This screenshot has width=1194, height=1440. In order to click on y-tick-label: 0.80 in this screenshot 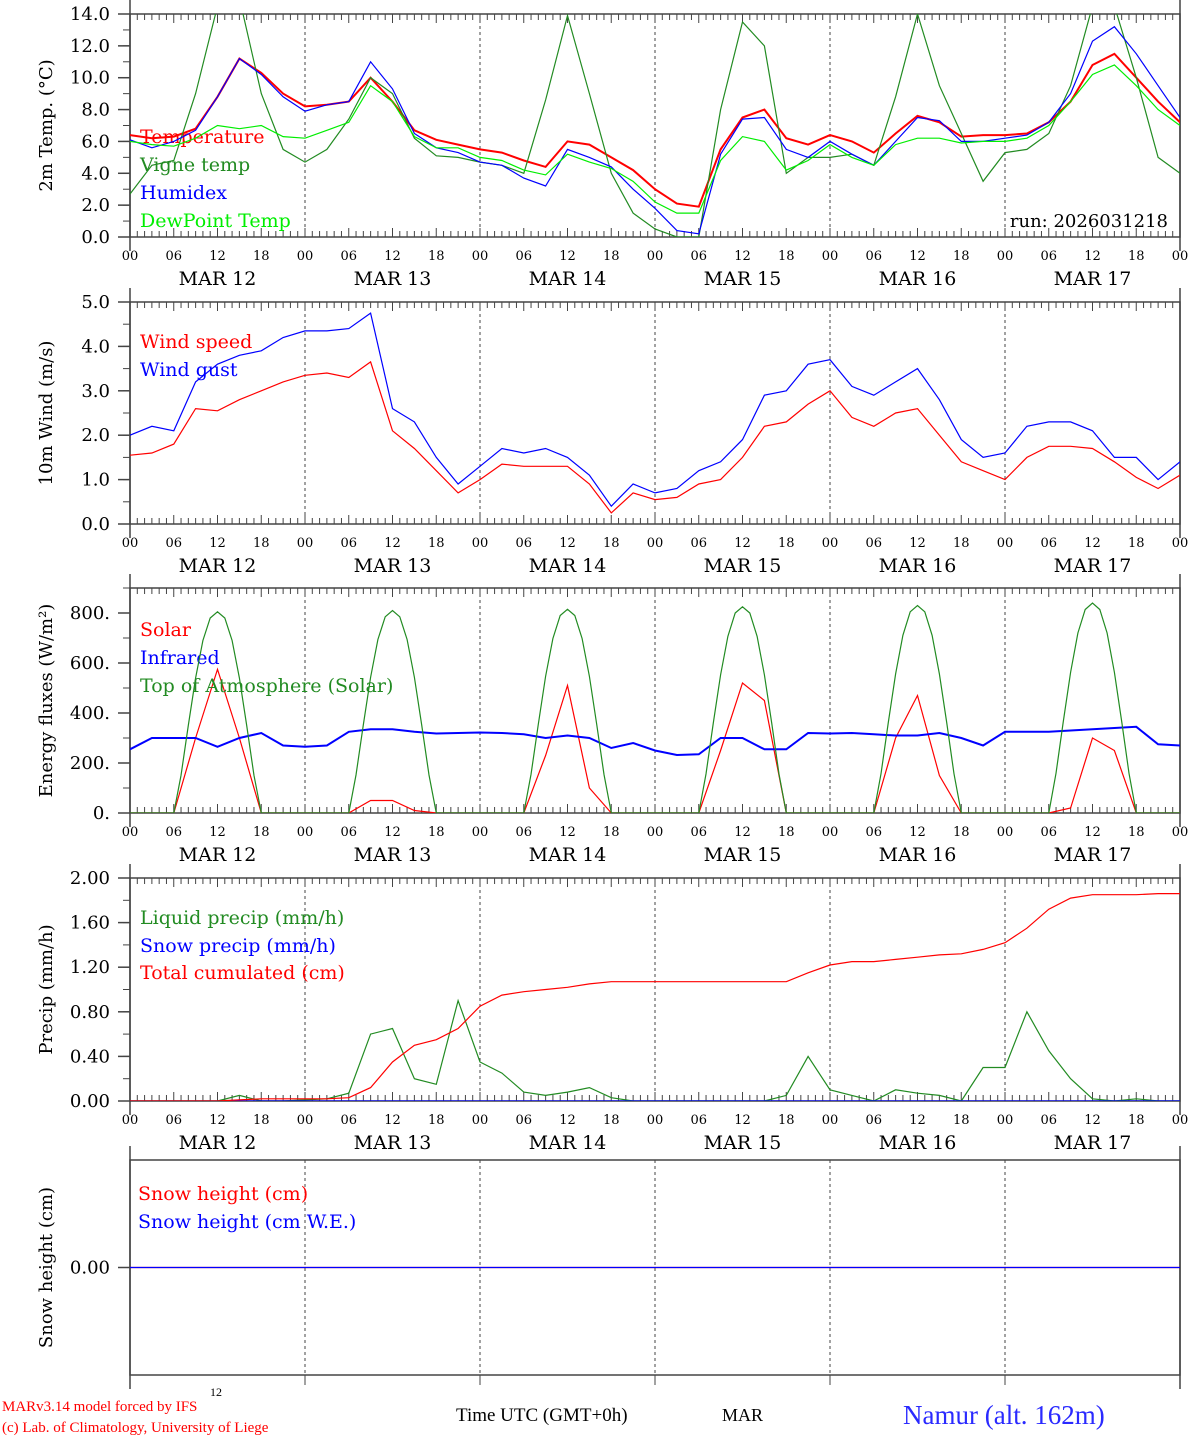, I will do `click(90, 1012)`.